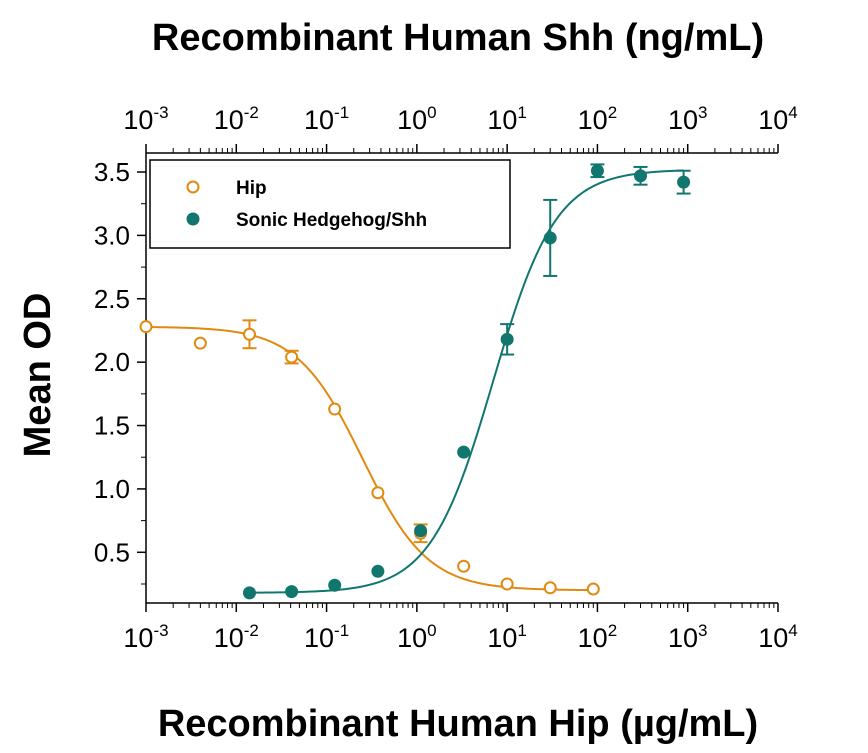  Describe the element at coordinates (417, 119) in the screenshot. I see `x-tick-label-top: 10⁰` at that location.